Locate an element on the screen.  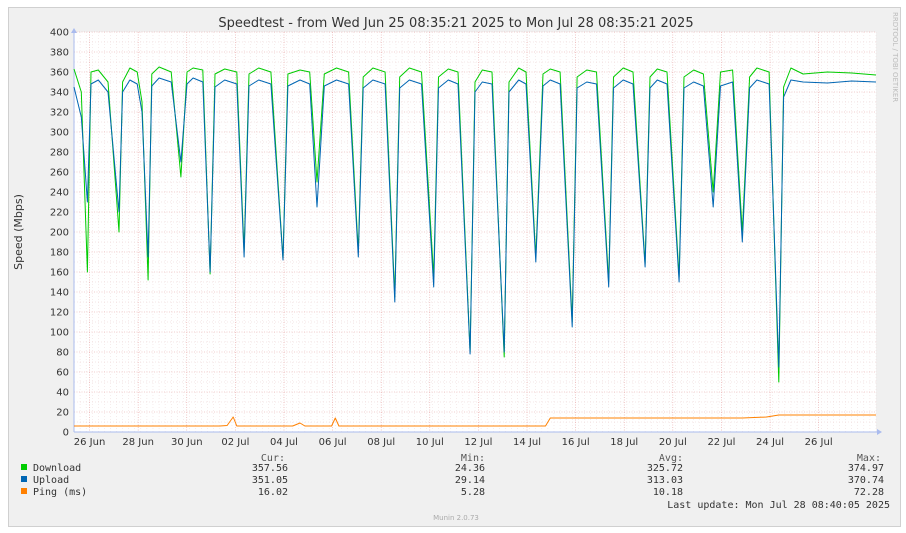
x-tick-label: 22 Jul is located at coordinates (721, 442).